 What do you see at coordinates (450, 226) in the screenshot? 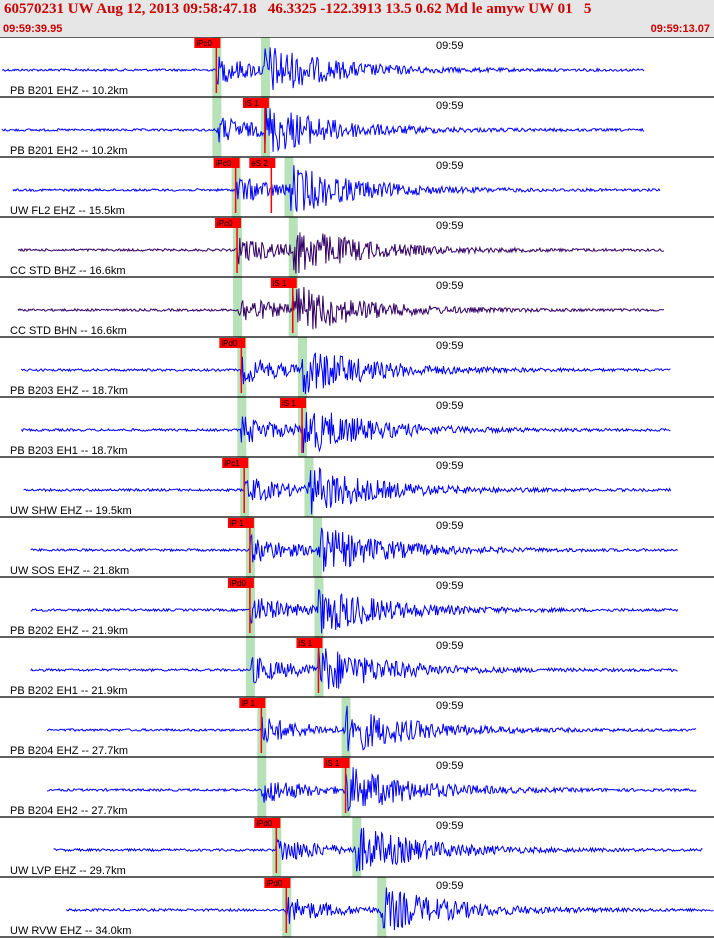
I see `time-tick-label-3: 09:59` at bounding box center [450, 226].